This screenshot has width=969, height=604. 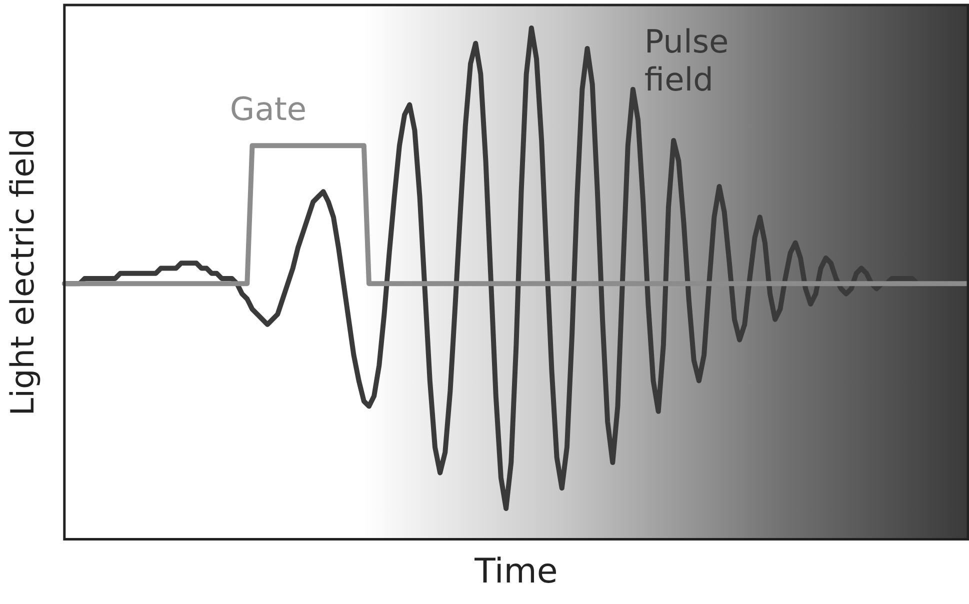 I want to click on x-axis-title: Time, so click(x=516, y=571).